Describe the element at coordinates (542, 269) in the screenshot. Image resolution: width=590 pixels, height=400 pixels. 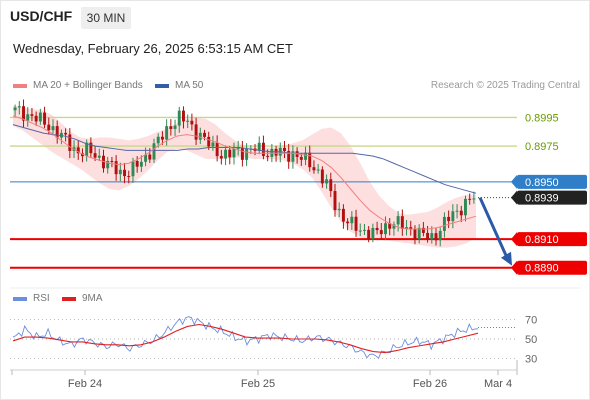
I see `support-label: 0.8890` at that location.